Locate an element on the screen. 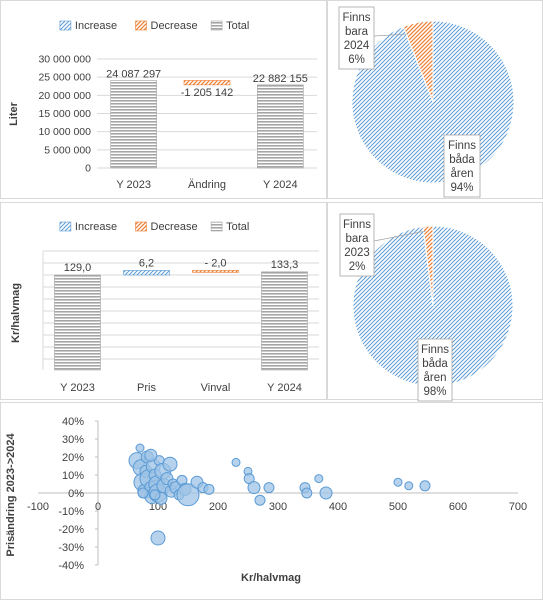 This screenshot has height=601, width=543. y-tick-label: 10% is located at coordinates (73, 476).